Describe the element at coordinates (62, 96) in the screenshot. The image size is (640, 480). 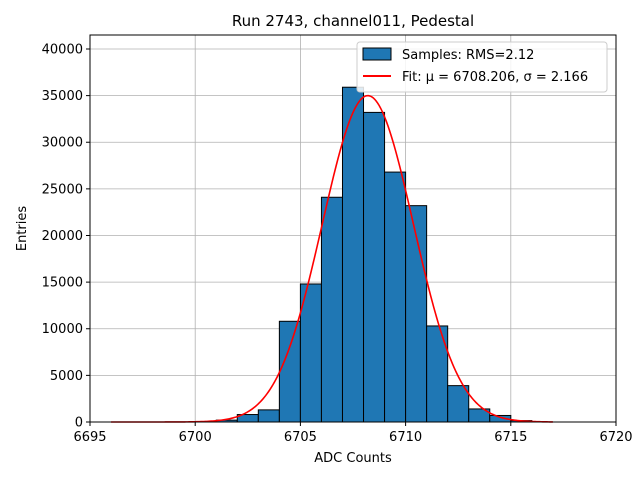
I see `y-tick-label: 35000` at that location.